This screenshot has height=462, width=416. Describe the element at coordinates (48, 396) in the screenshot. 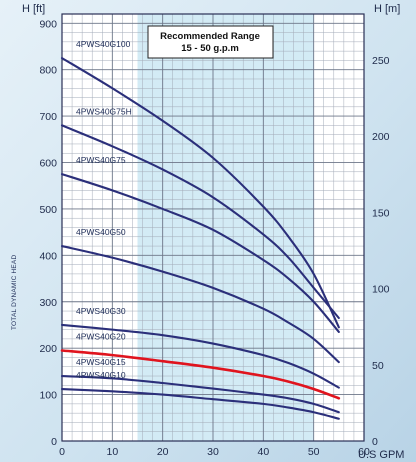

I see `y-tick-label-ft: 100` at that location.